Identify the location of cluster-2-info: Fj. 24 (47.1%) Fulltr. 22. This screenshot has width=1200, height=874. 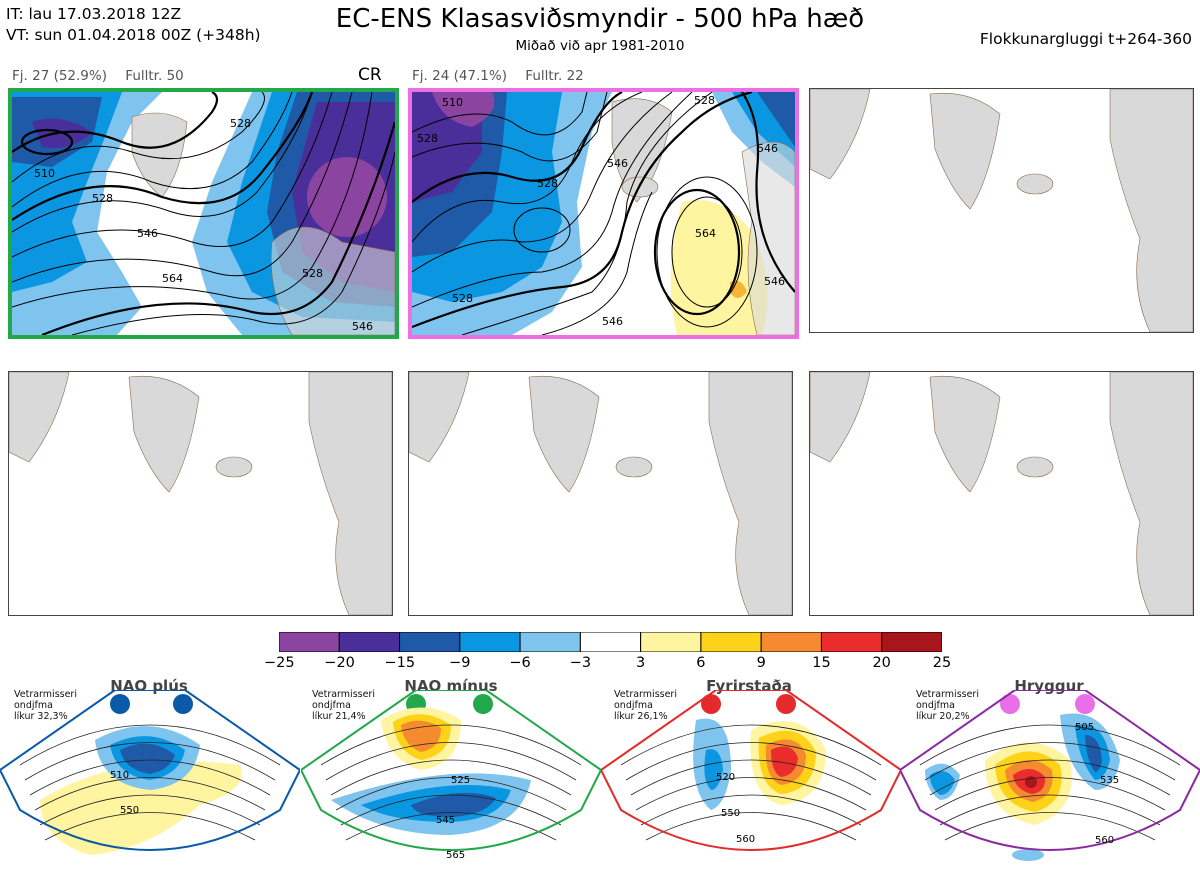
(505, 76).